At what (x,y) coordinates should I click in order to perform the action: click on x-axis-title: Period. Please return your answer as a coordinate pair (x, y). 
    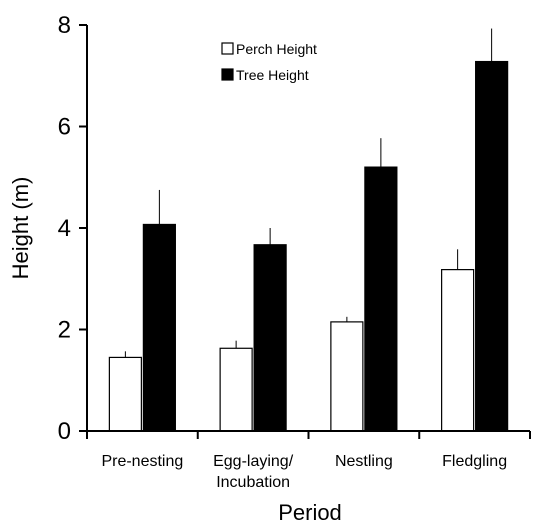
    Looking at the image, I should click on (310, 512).